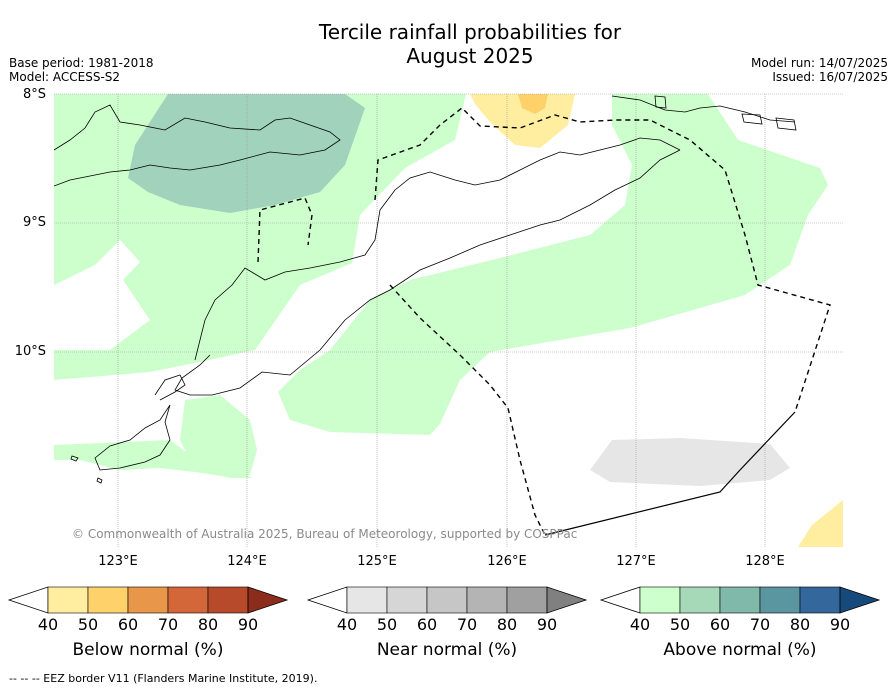  I want to click on small-islet, so click(74, 458).